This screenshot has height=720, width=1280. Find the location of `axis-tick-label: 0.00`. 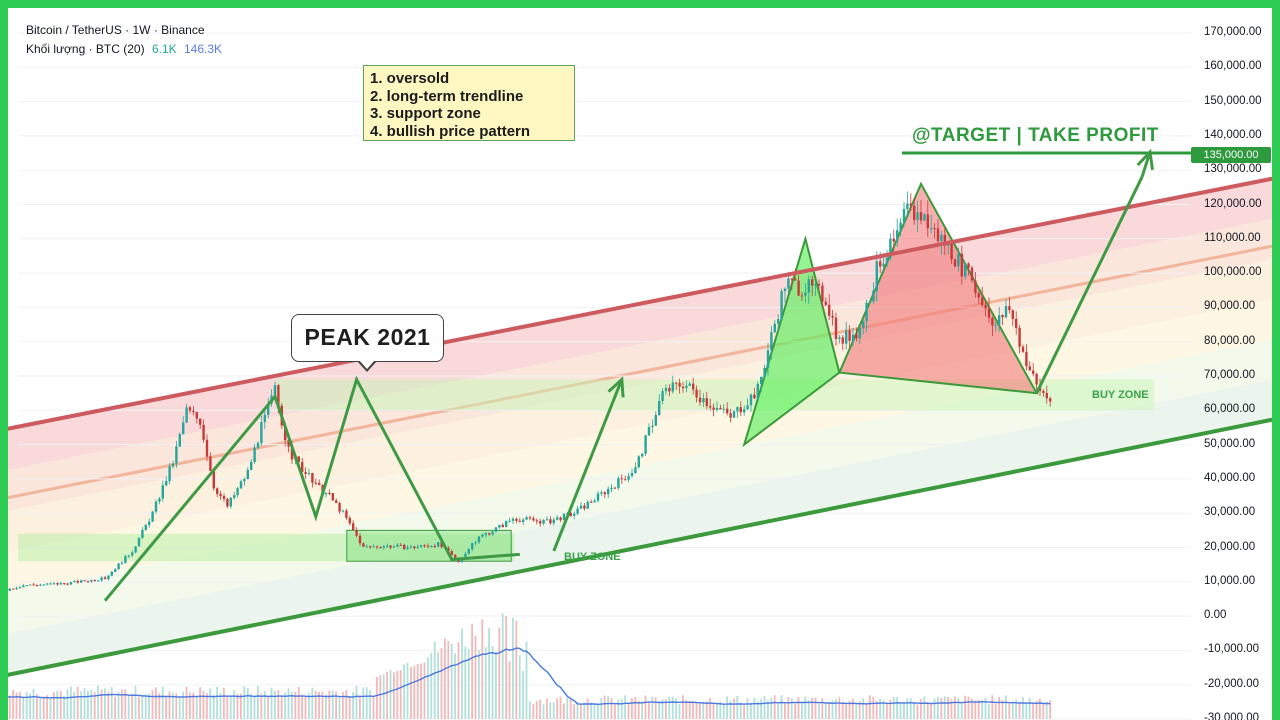

axis-tick-label: 0.00 is located at coordinates (1215, 615).